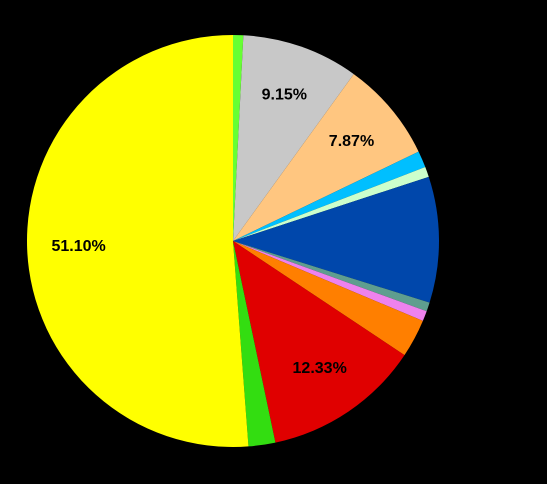 The image size is (547, 484). Describe the element at coordinates (320, 368) in the screenshot. I see `data-label: 12.33%` at that location.